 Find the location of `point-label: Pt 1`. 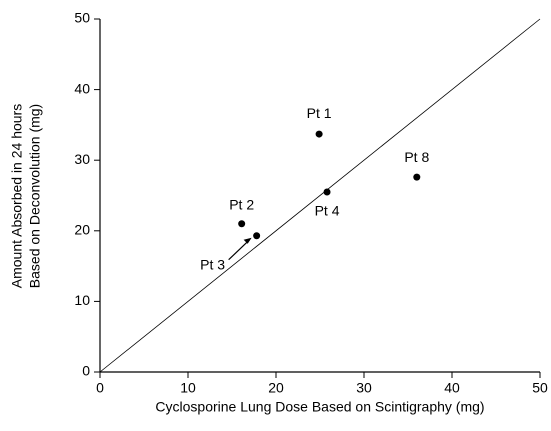

point-label: Pt 1 is located at coordinates (319, 113).